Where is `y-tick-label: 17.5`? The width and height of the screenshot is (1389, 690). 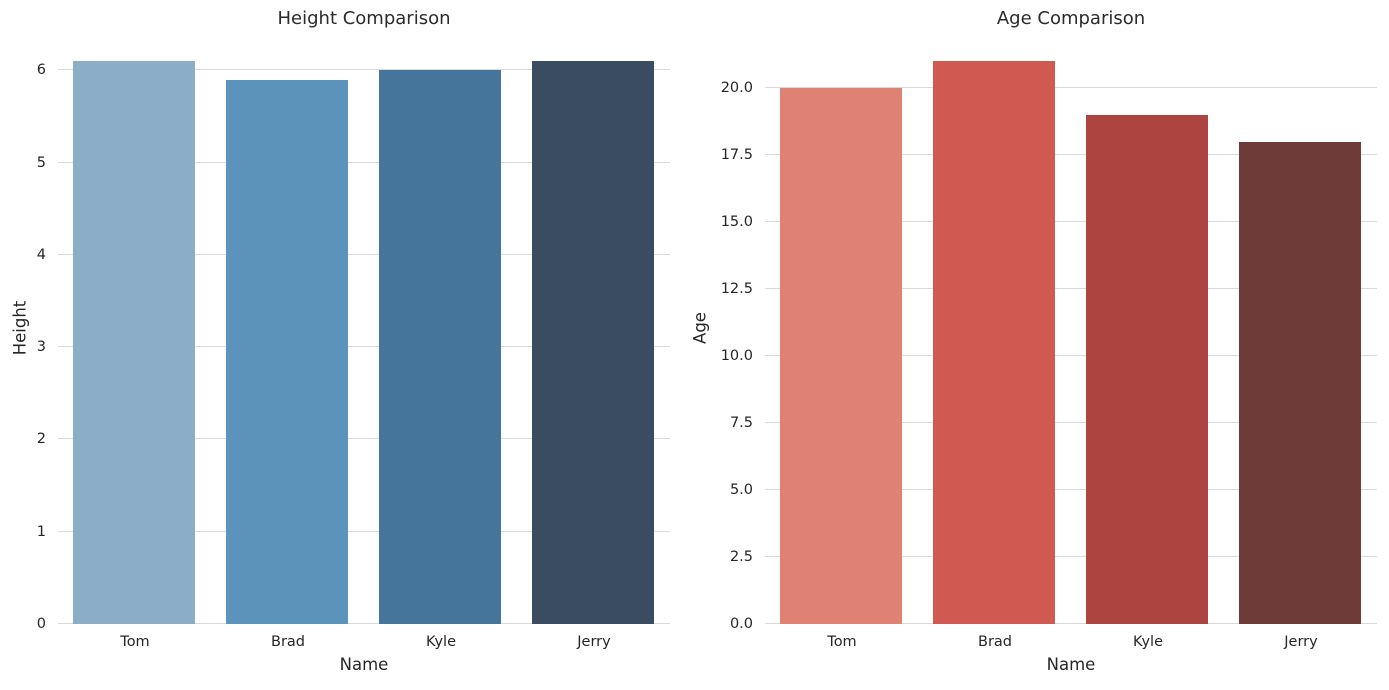 y-tick-label: 17.5 is located at coordinates (736, 155).